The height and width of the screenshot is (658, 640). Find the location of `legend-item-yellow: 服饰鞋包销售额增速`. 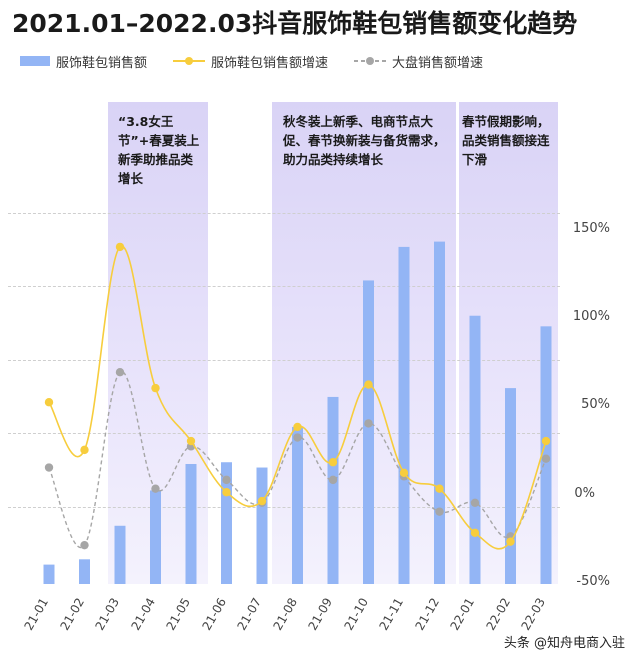

legend-item-yellow: 服饰鞋包销售额增速 is located at coordinates (250, 61).